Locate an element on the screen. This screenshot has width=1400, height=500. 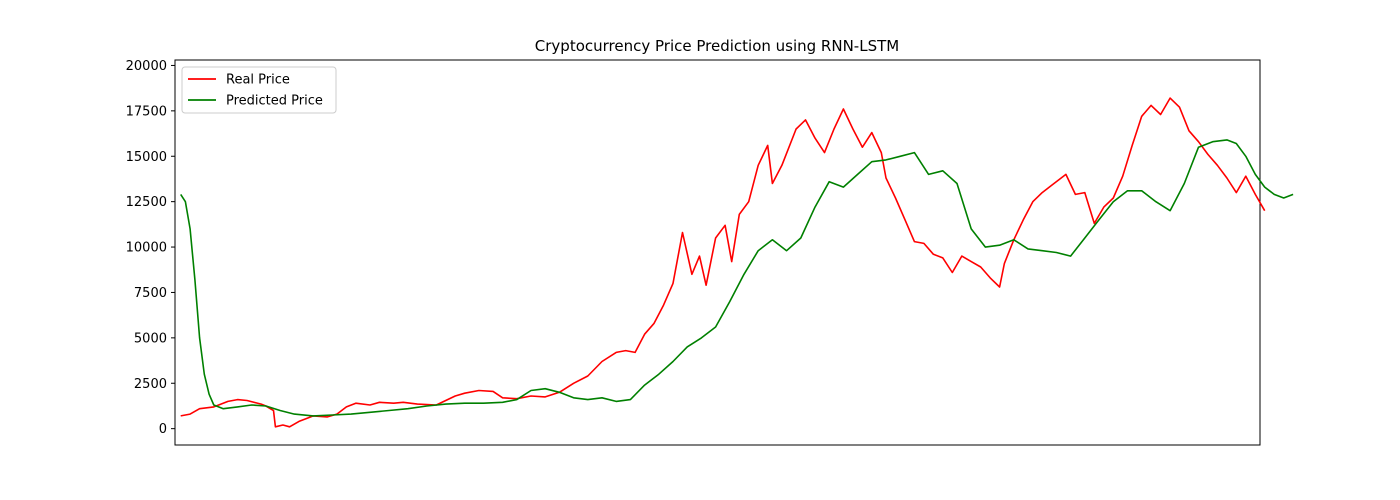
y-tick-label: 5000 is located at coordinates (150, 338).